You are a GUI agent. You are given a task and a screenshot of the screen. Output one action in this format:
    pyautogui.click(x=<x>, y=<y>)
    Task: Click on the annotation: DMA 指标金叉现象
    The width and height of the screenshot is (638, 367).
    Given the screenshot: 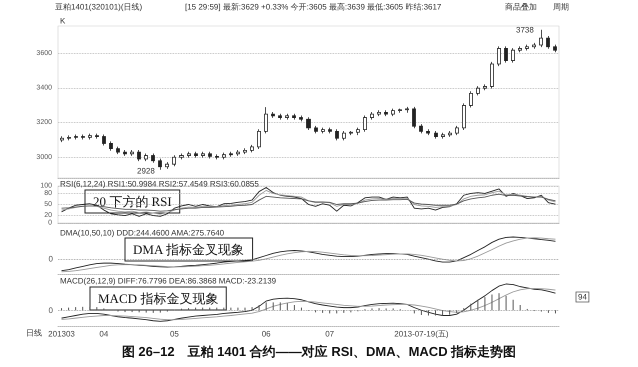 What is the action you would take?
    pyautogui.click(x=188, y=249)
    